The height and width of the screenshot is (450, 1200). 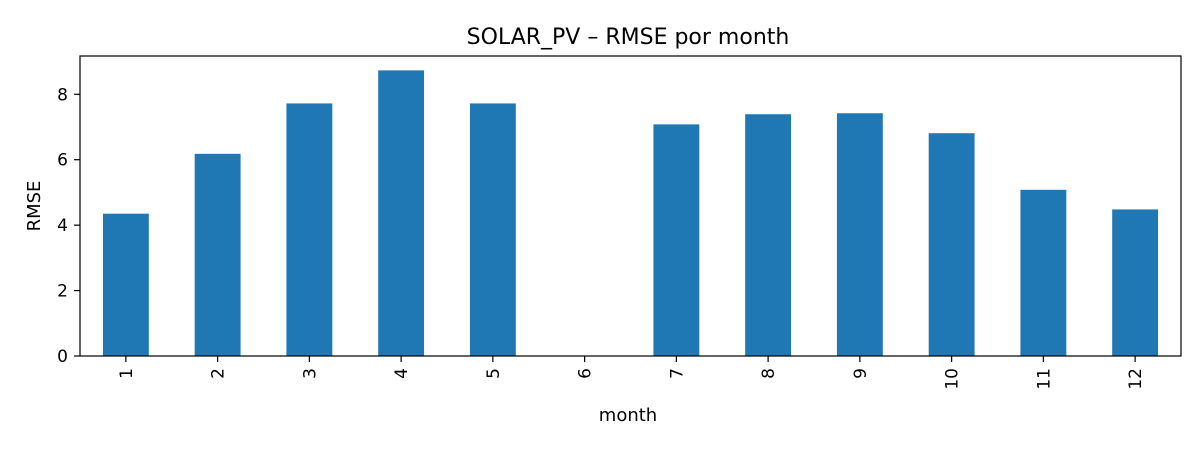 I want to click on y-axis: 0 2 4 6 8, so click(x=68, y=226).